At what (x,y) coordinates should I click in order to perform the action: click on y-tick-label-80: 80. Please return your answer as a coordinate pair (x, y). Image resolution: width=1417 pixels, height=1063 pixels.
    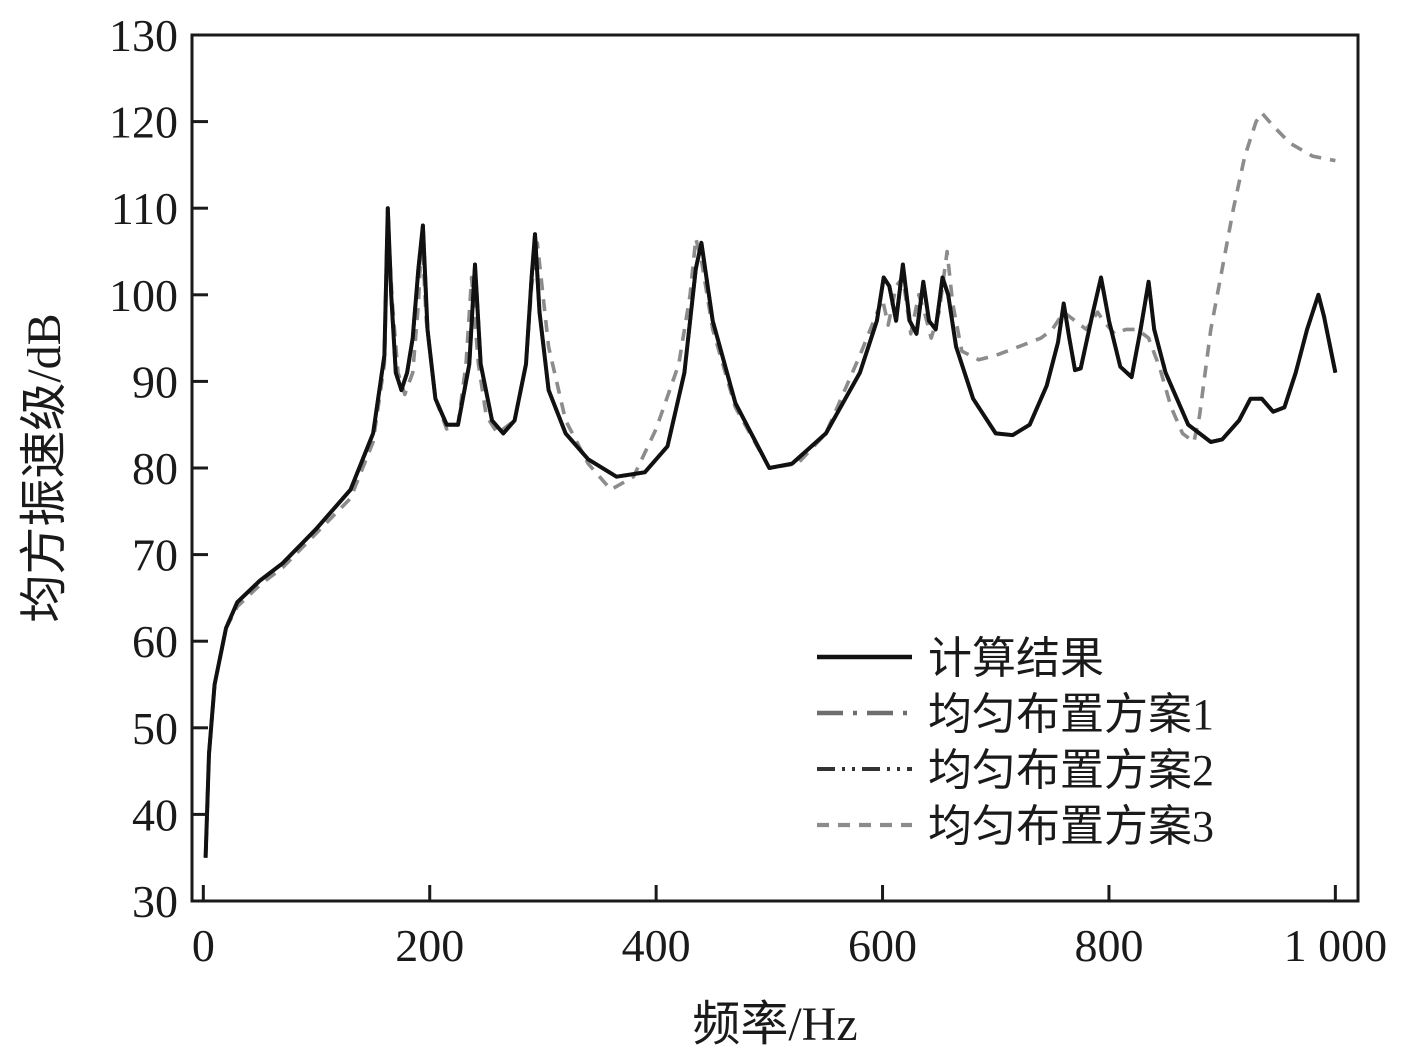
    Looking at the image, I should click on (155, 468).